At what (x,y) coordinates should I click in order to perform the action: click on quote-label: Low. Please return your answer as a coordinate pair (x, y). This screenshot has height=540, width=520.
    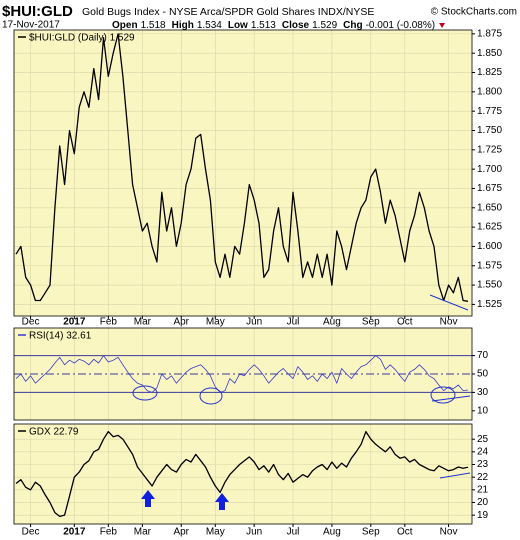
    Looking at the image, I should click on (238, 25).